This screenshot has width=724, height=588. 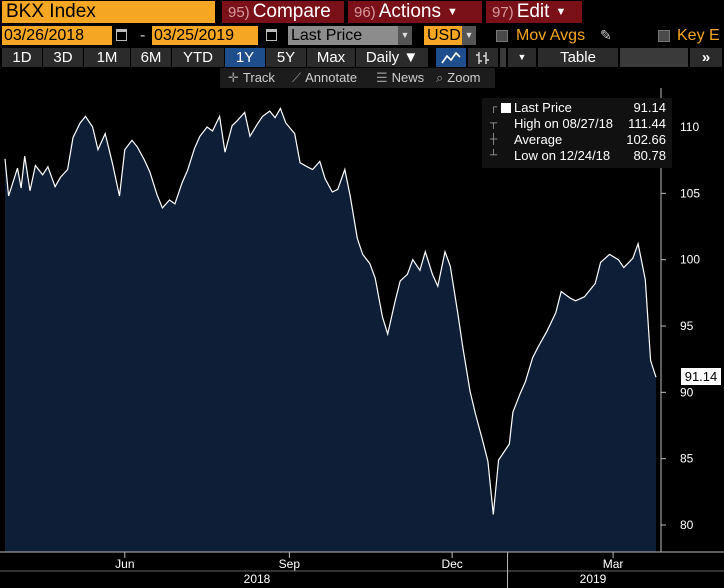 I want to click on legend-swatch, so click(x=506, y=108).